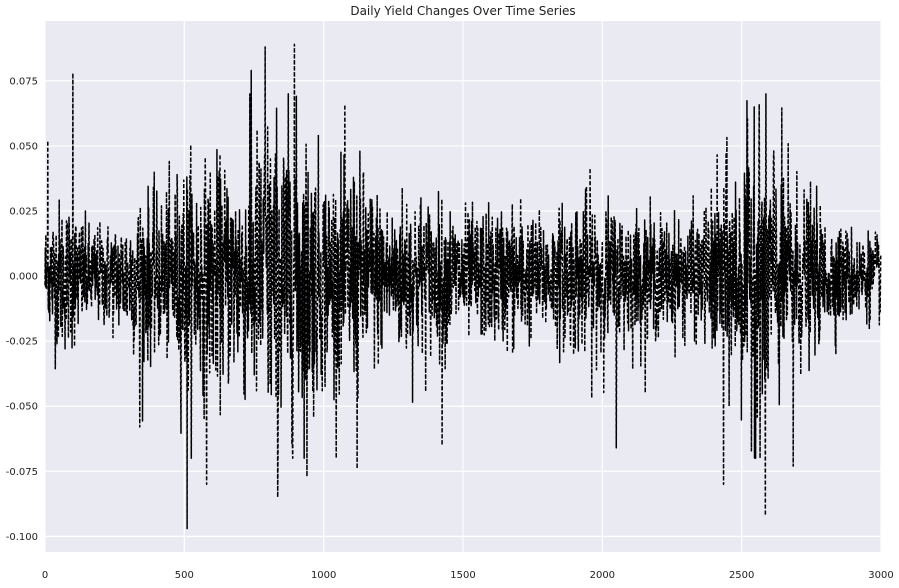 Image resolution: width=899 pixels, height=588 pixels. What do you see at coordinates (741, 575) in the screenshot?
I see `x-tick-label: 2500` at bounding box center [741, 575].